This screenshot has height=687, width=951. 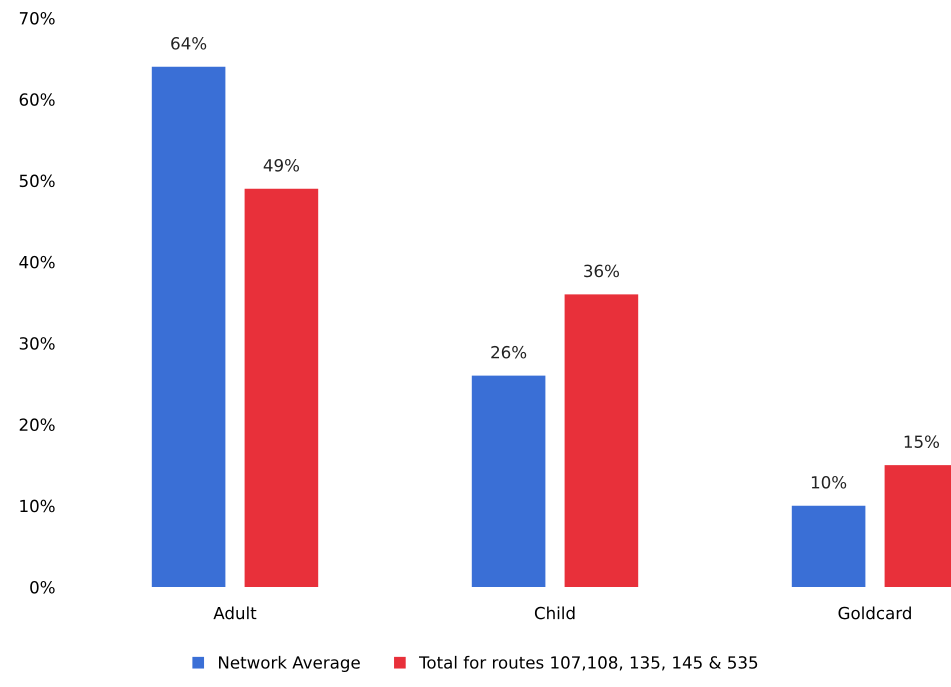 What do you see at coordinates (37, 18) in the screenshot?
I see `y-tick-label: 70%` at bounding box center [37, 18].